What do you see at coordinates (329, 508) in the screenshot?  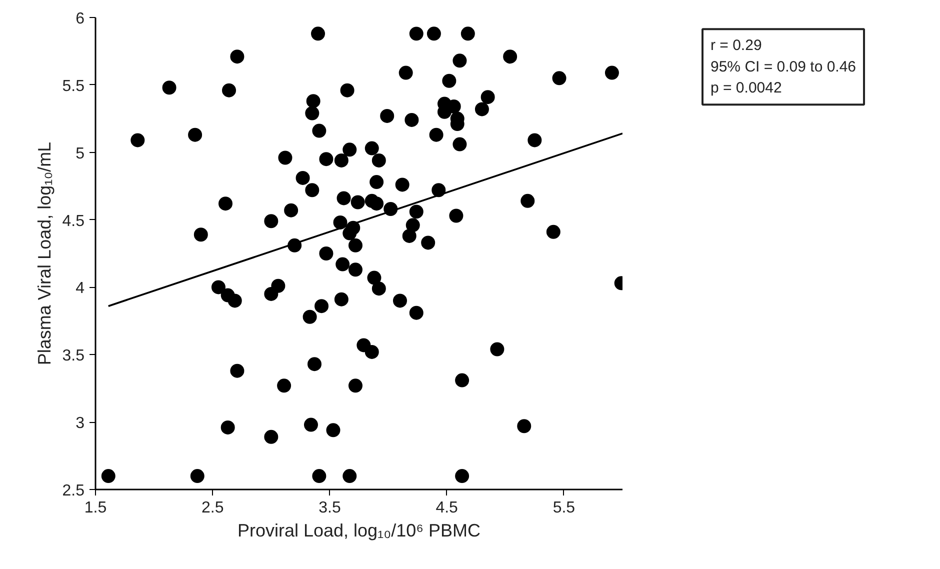 I see `x-tick-label: 3.5` at bounding box center [329, 508].